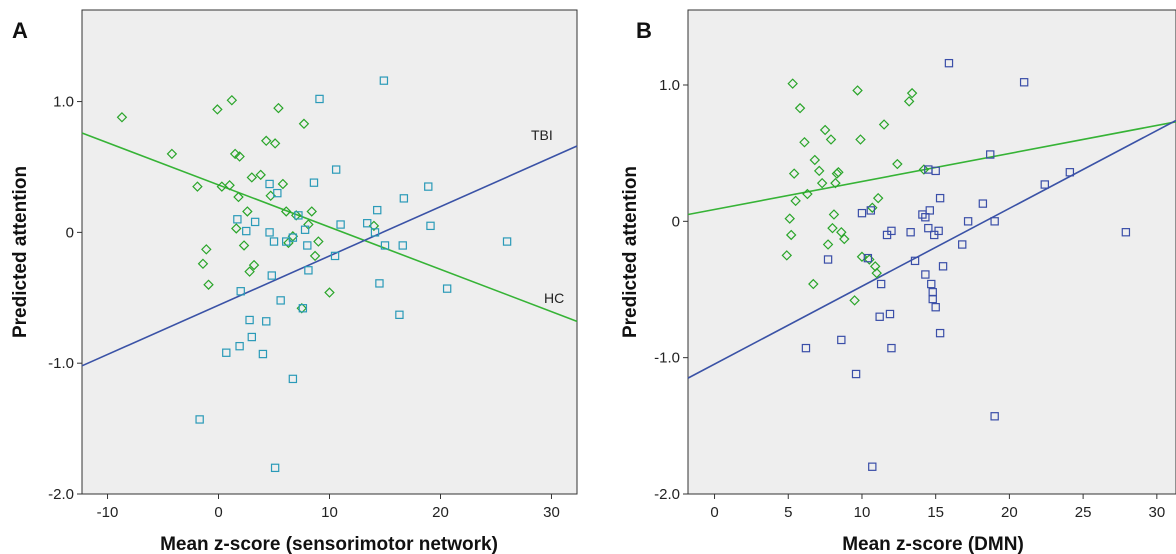 The height and width of the screenshot is (554, 1176). Describe the element at coordinates (108, 512) in the screenshot. I see `x-tick-label: -10` at that location.